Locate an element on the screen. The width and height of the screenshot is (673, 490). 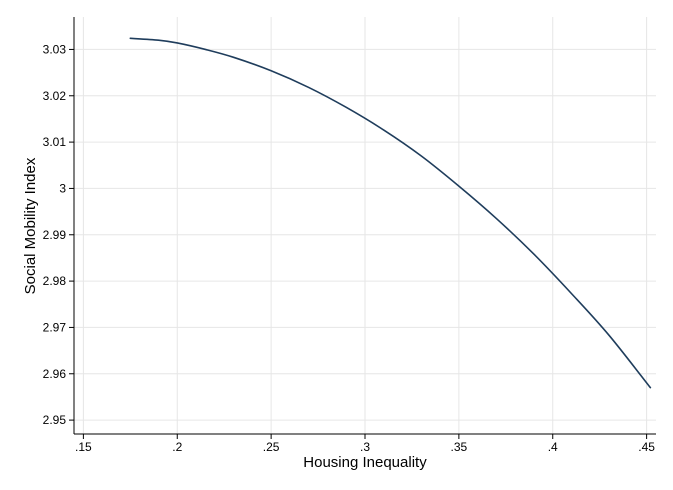
y-tick-label: 3.02 is located at coordinates (55, 96).